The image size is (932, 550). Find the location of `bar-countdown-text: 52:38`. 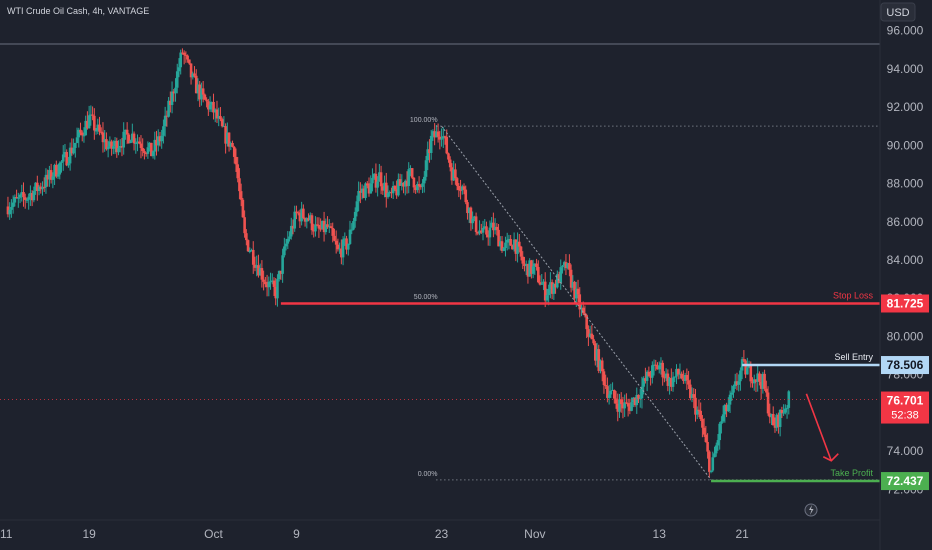

bar-countdown-text: 52:38 is located at coordinates (905, 416).